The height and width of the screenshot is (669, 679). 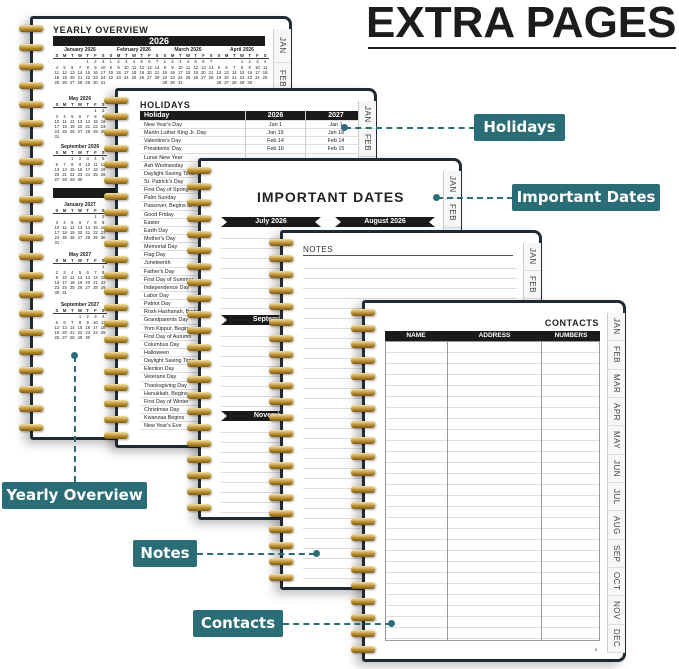 I want to click on month-tab-jul: JUL, so click(x=616, y=497).